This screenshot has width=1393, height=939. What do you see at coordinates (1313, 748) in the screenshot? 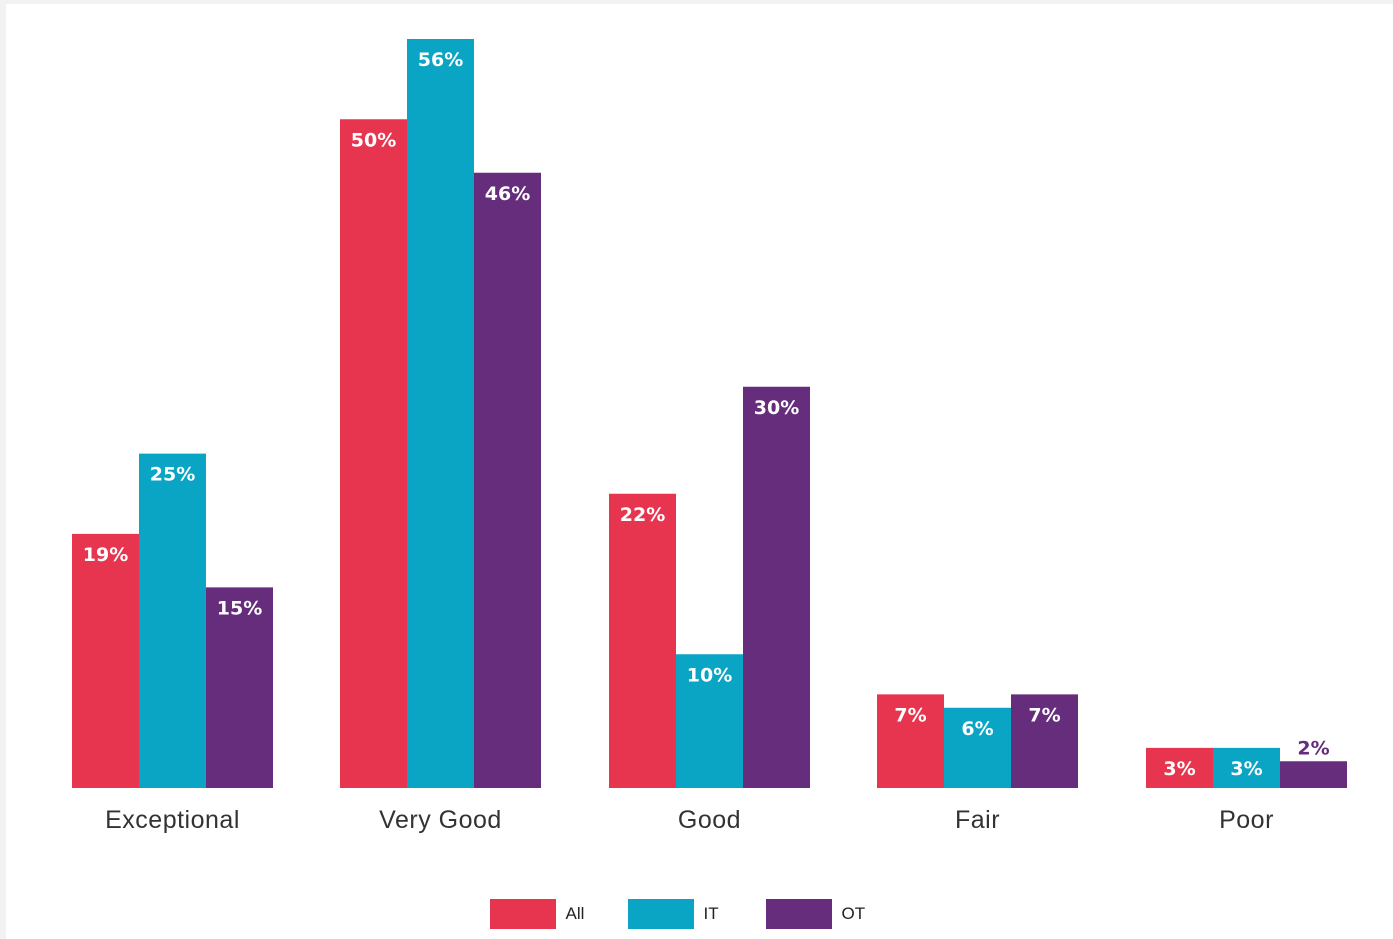
I see `data-label: 2%` at bounding box center [1313, 748].